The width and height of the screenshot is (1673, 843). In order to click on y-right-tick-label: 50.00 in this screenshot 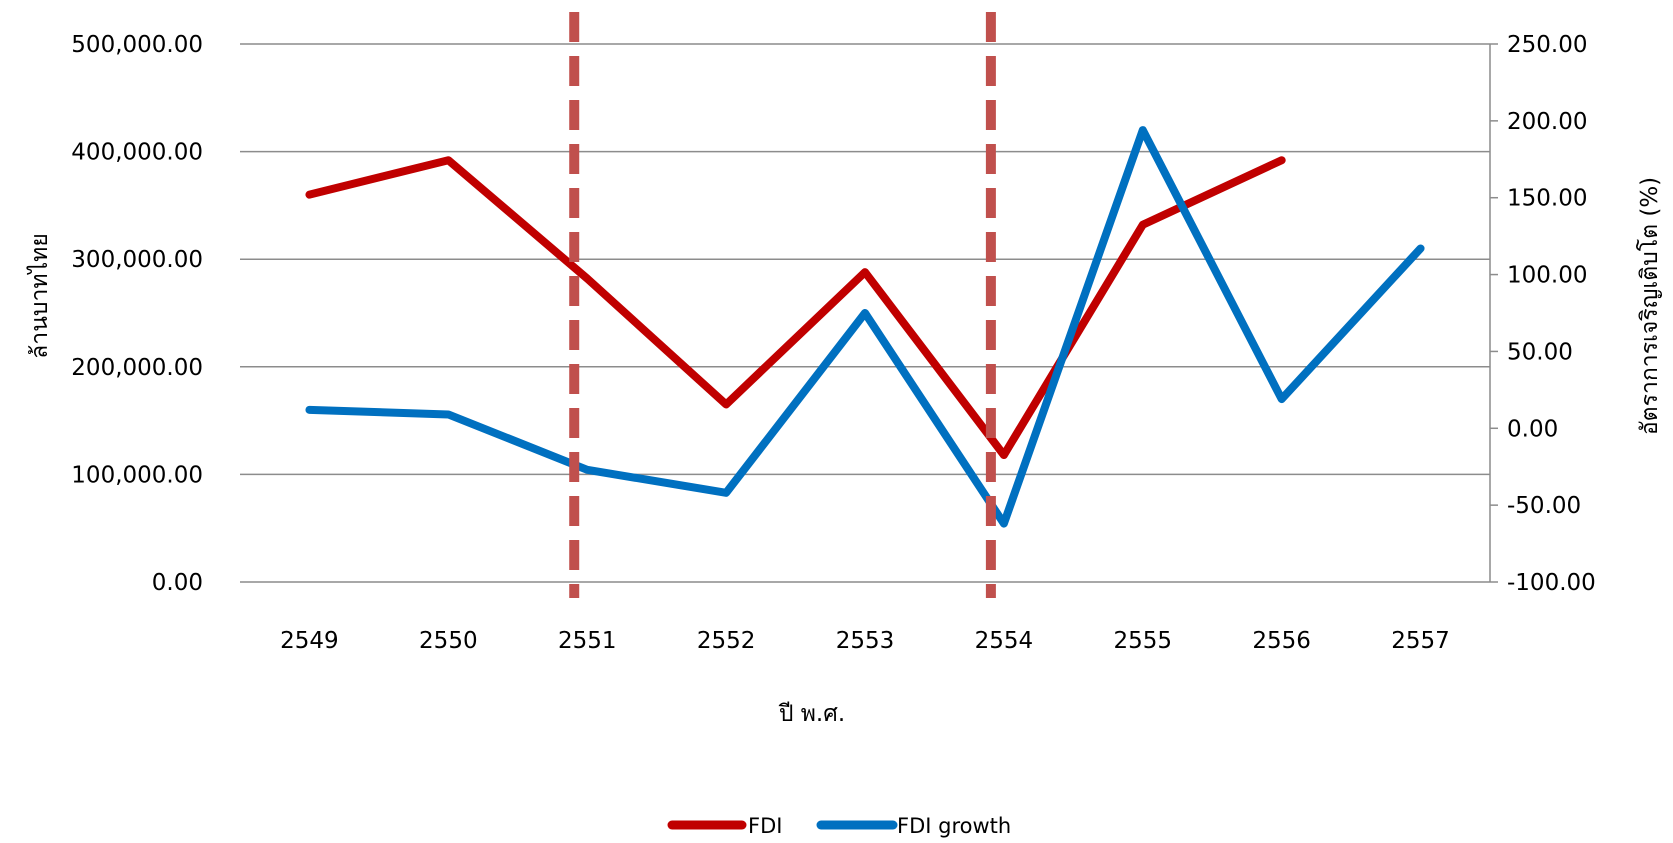, I will do `click(1540, 352)`.